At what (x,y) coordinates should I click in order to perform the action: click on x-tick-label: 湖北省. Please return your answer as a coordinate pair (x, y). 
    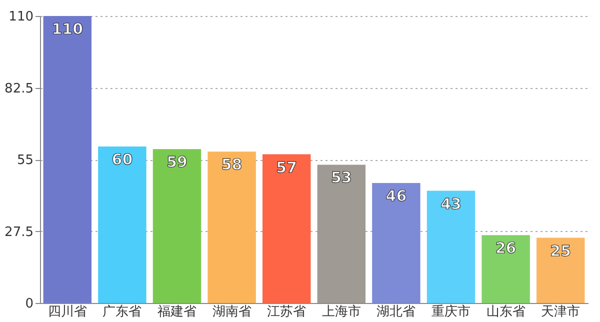
    Looking at the image, I should click on (396, 312).